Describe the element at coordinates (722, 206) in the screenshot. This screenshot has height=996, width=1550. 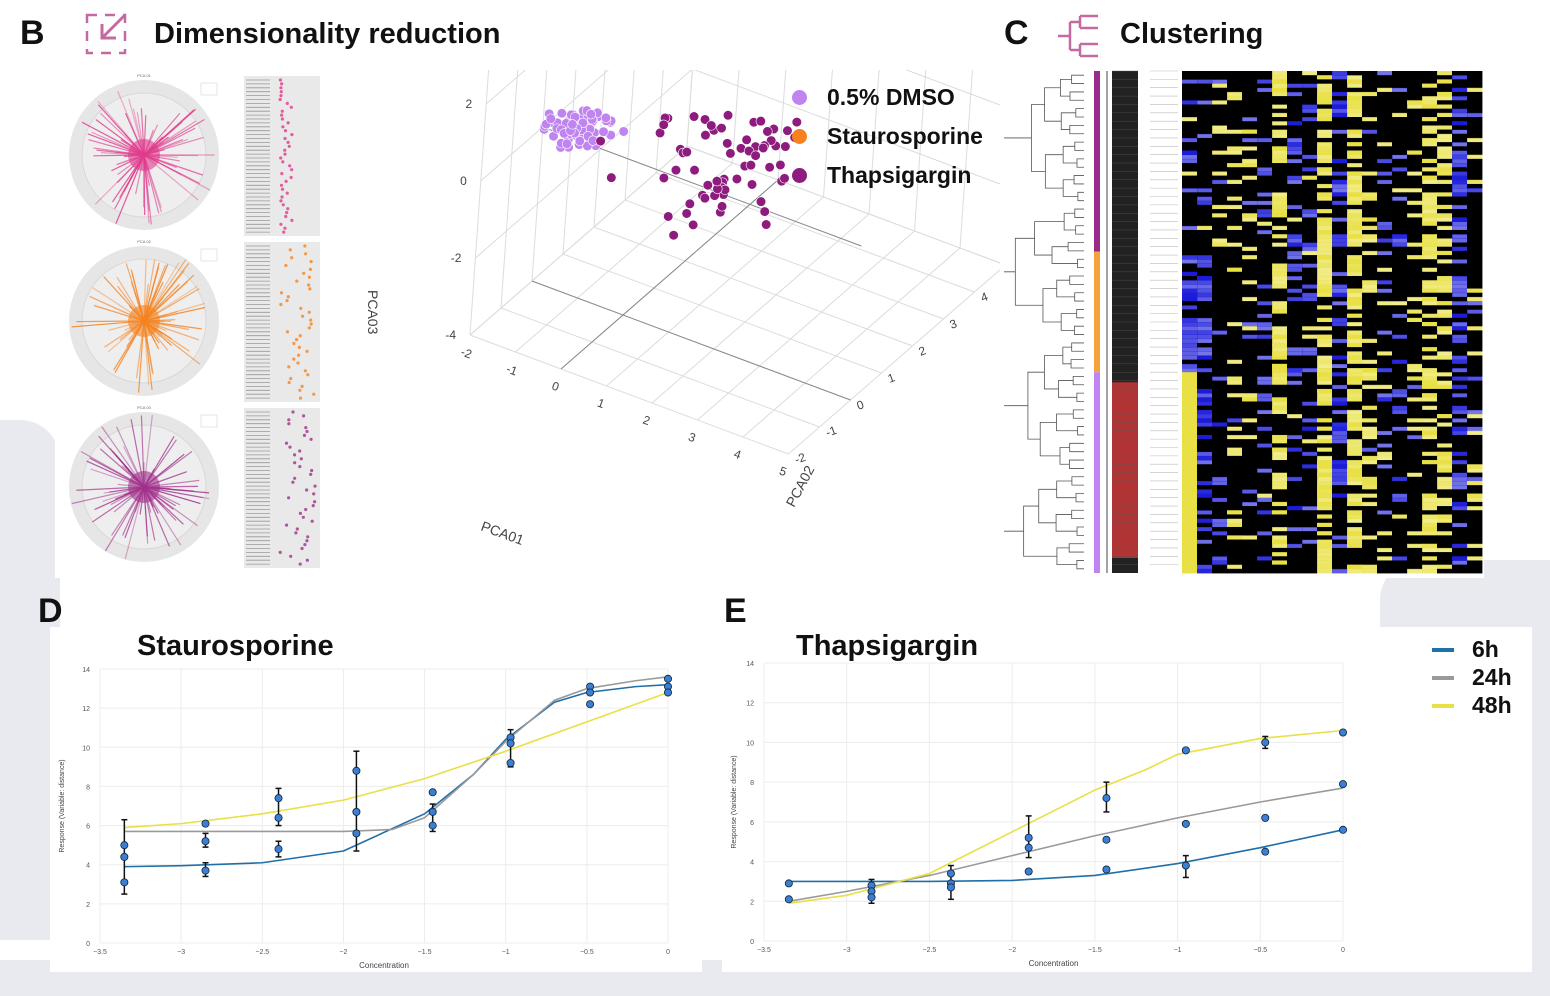
I see `pca-point-thapsigargin` at that location.